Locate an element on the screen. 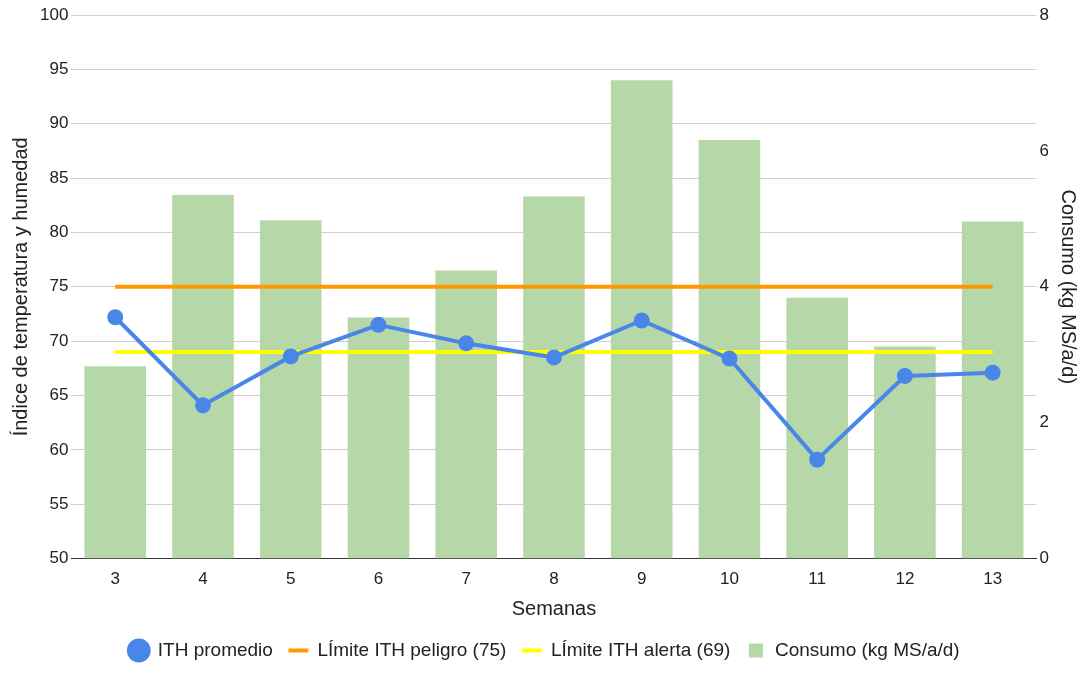  x-tick-label: 10 is located at coordinates (729, 579).